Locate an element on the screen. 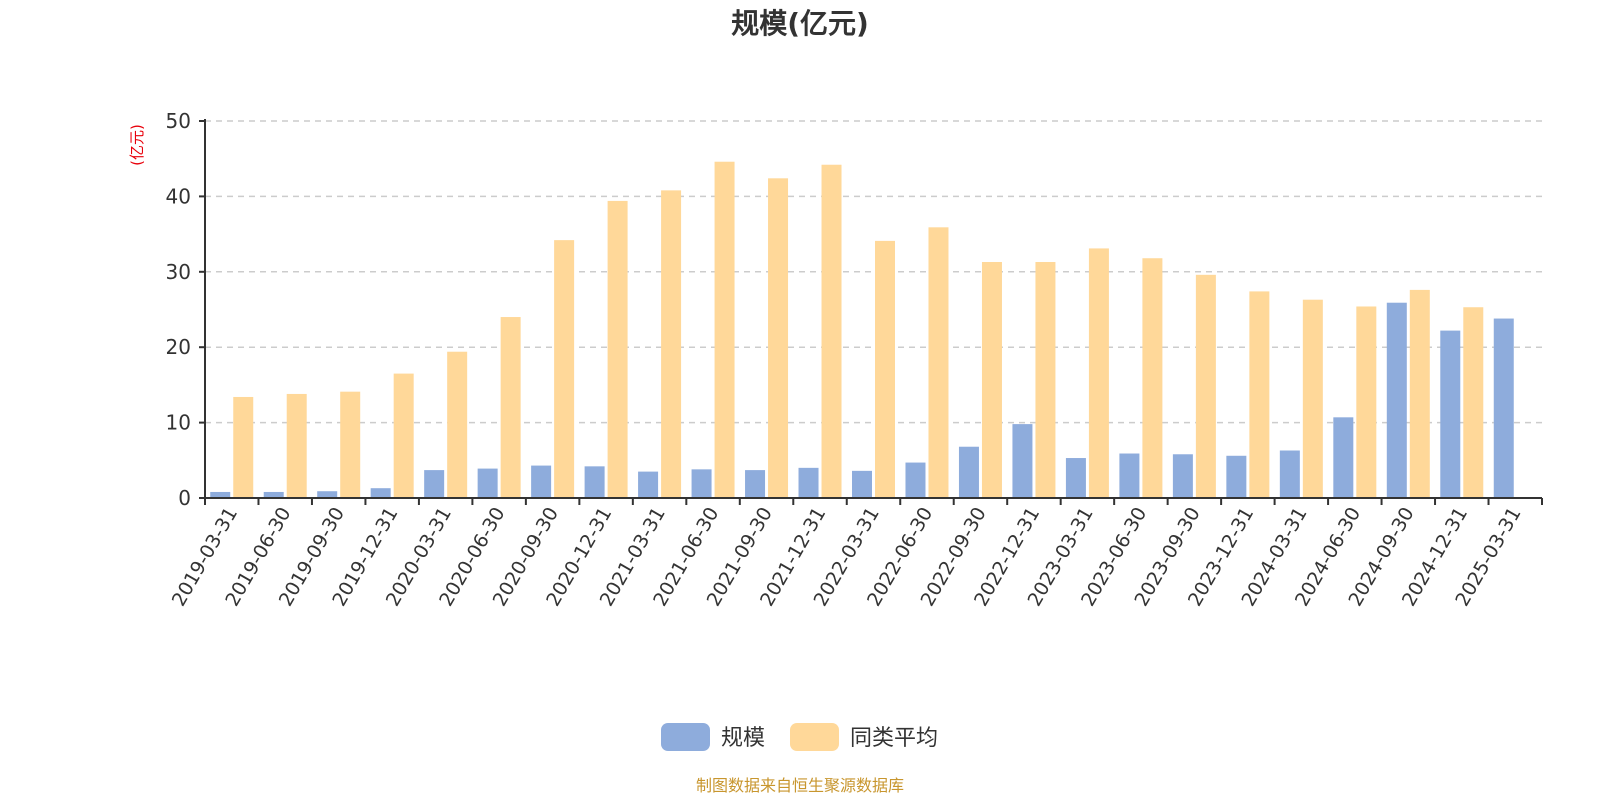  chart-title: 规模(亿元) is located at coordinates (800, 23).